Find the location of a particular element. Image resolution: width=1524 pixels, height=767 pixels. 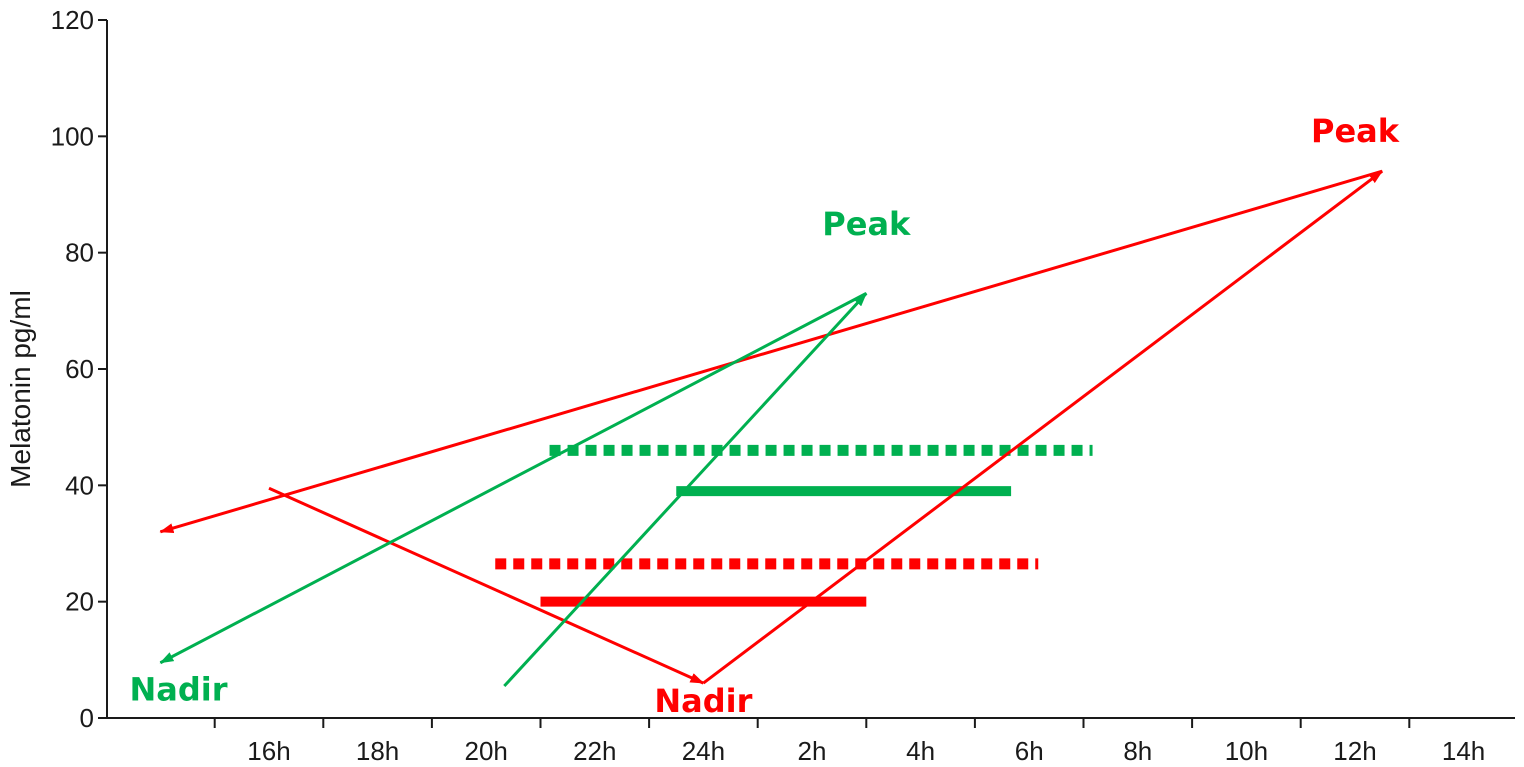

x-tick-label: 8h is located at coordinates (1137, 751).